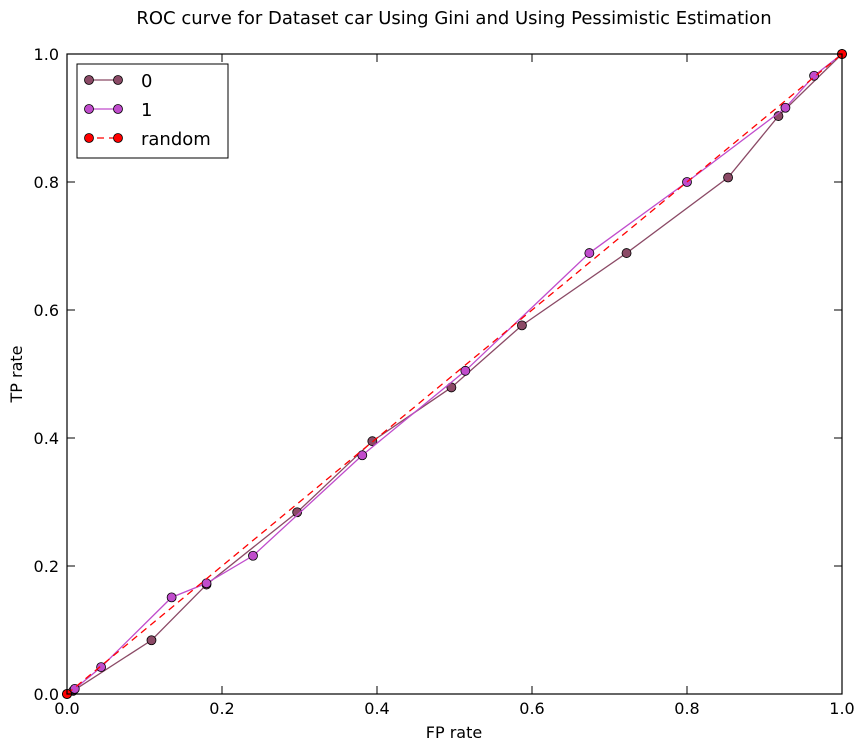 This screenshot has height=752, width=865. Describe the element at coordinates (66, 708) in the screenshot. I see `x-tick-label: 0.0` at that location.